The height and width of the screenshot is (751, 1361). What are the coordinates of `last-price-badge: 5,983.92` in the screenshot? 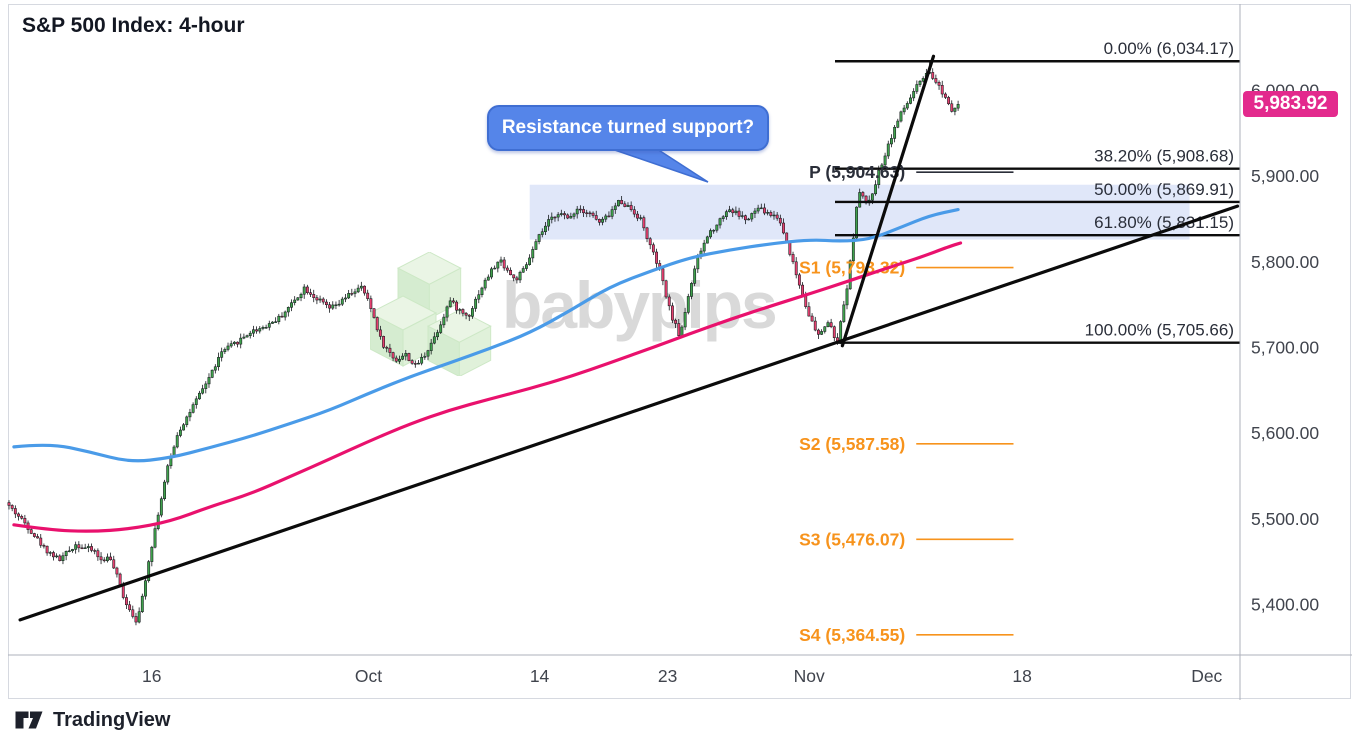 It's located at (1290, 104).